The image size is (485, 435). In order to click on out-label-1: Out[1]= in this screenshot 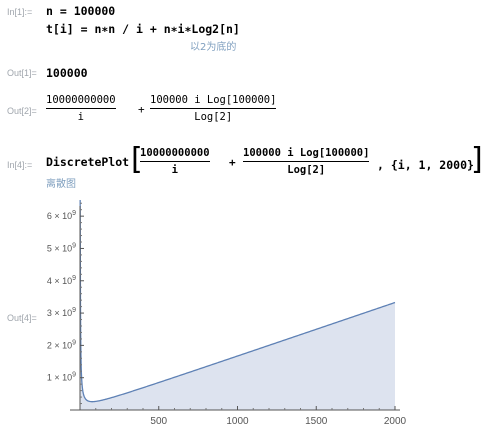, I will do `click(22, 73)`.